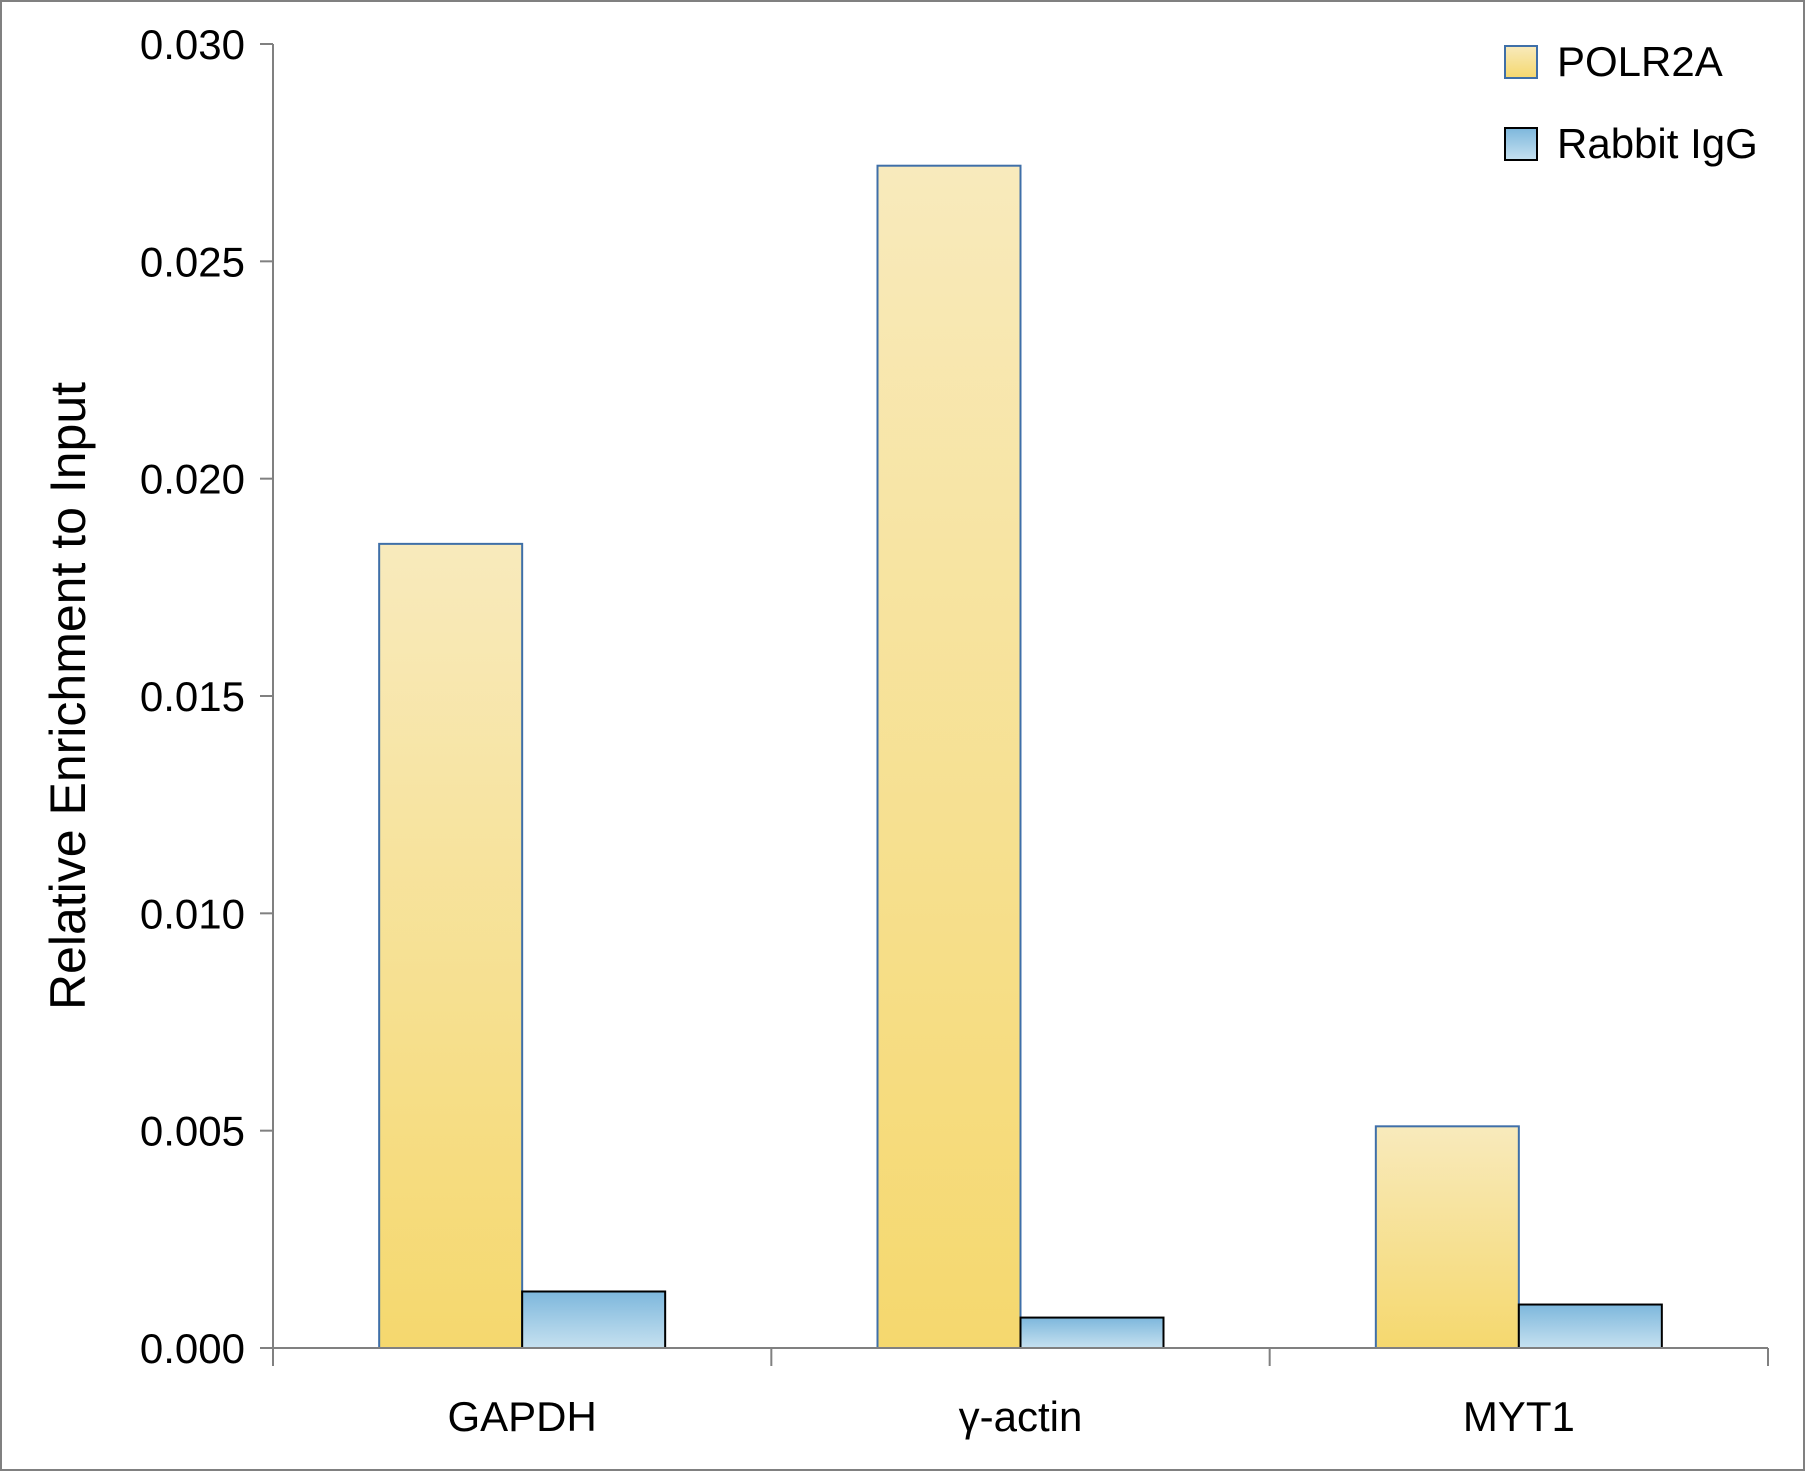 The height and width of the screenshot is (1471, 1805). What do you see at coordinates (192, 1348) in the screenshot?
I see `y-tick-label: 0.000` at bounding box center [192, 1348].